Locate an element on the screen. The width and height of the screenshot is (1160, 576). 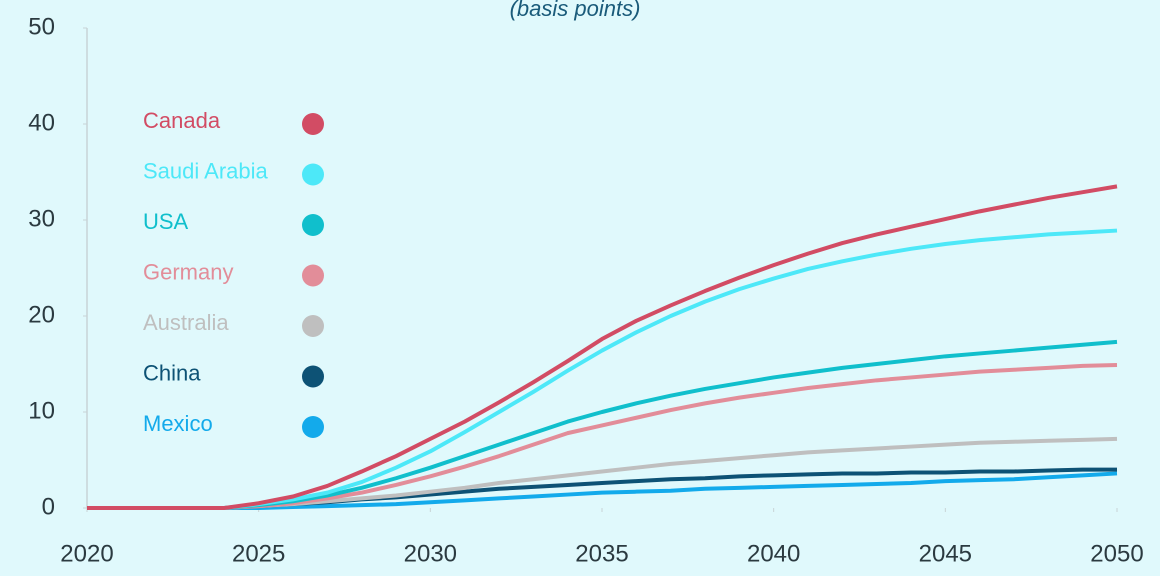
x-tick-label: 2035 is located at coordinates (601, 553).